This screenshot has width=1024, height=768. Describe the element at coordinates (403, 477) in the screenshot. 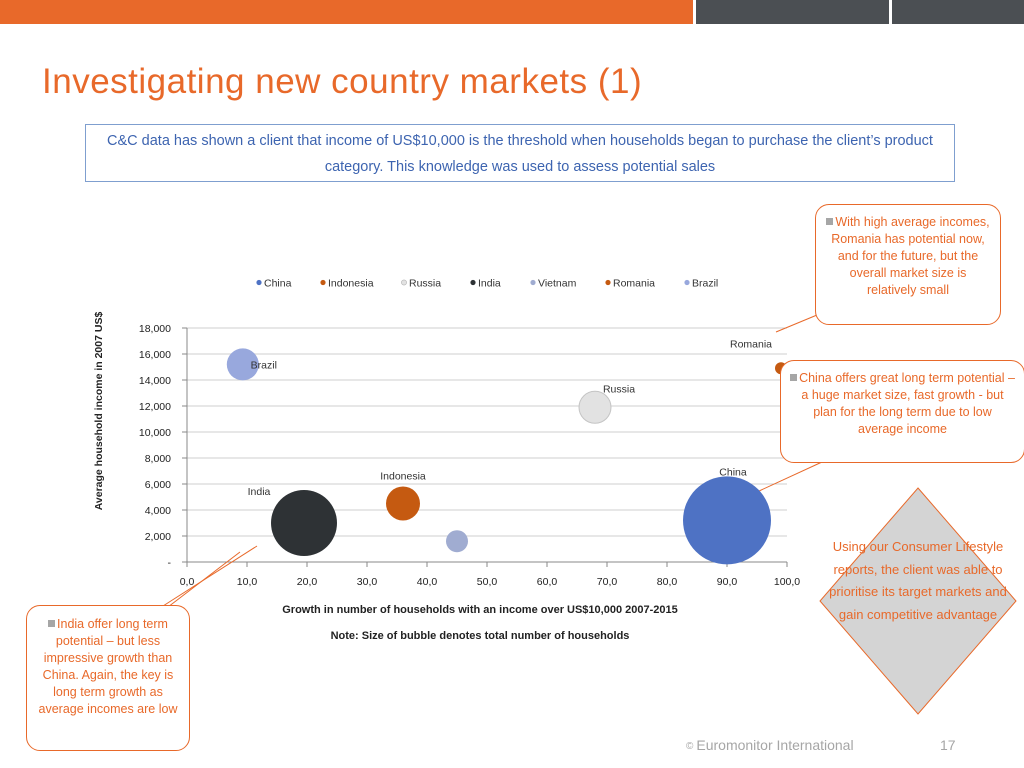

I see `bubble-label-indonesia: Indonesia` at that location.